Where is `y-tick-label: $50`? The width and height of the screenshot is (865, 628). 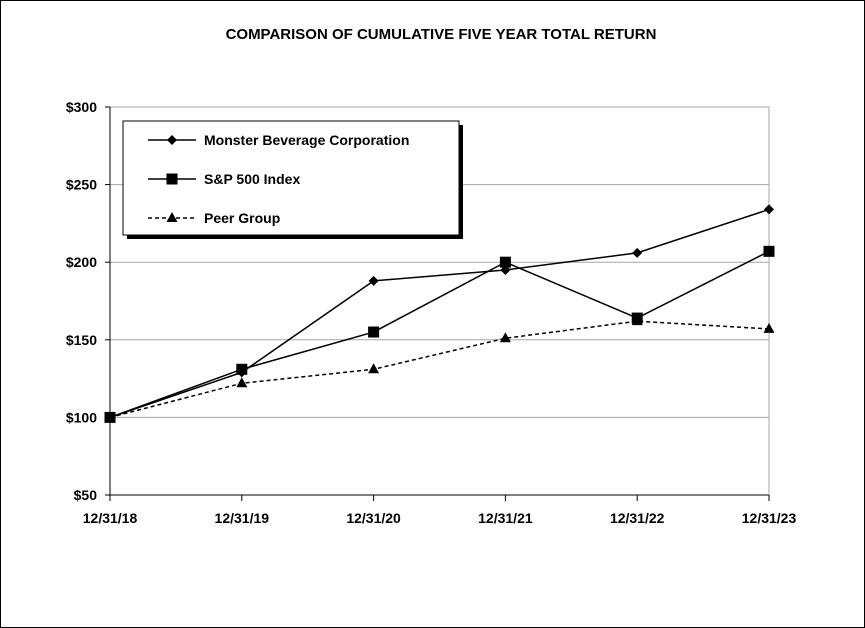
y-tick-label: $50 is located at coordinates (86, 495).